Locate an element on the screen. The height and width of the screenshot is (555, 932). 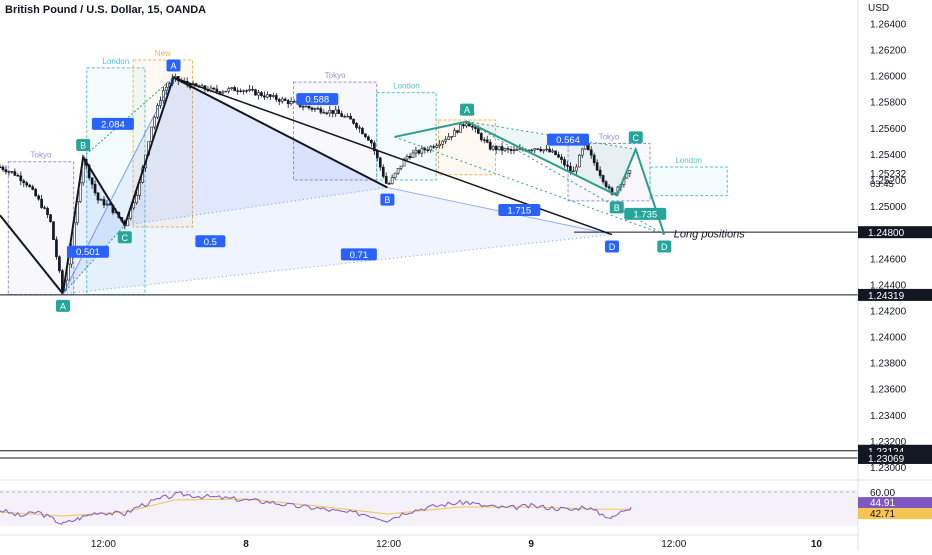
time-tick-label: 9 is located at coordinates (531, 544).